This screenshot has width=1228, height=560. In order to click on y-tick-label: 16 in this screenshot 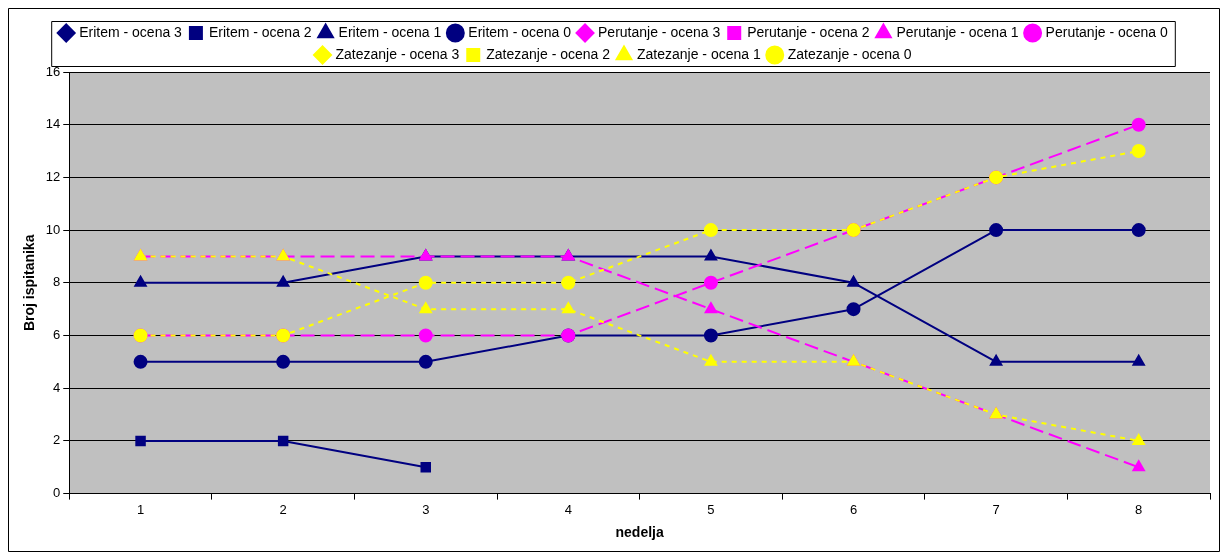, I will do `click(53, 71)`.